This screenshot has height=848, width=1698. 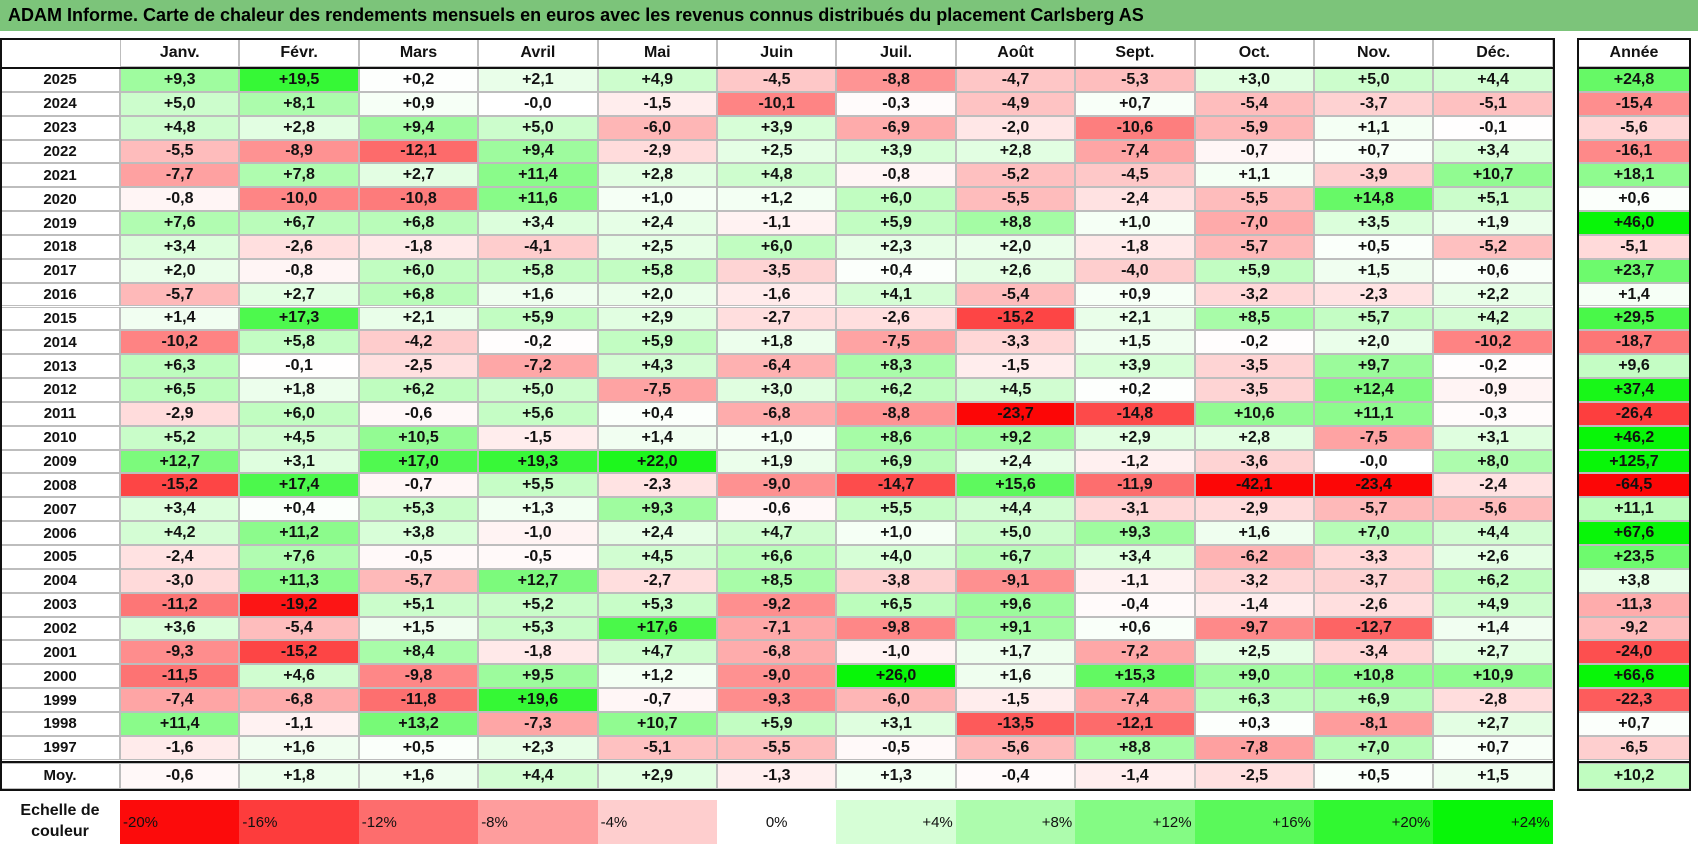 I want to click on heatmap-cell: -2,7, so click(x=777, y=318).